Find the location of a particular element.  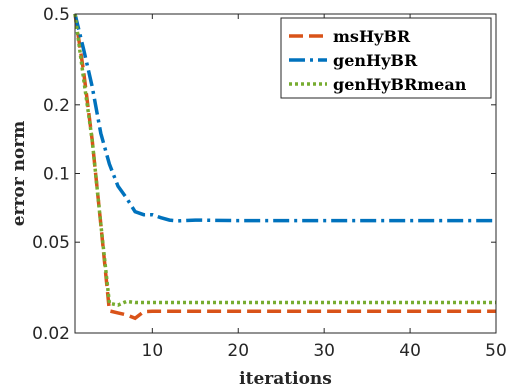

legend: msHyBR genHyBR genHyBRmean is located at coordinates (386, 58).